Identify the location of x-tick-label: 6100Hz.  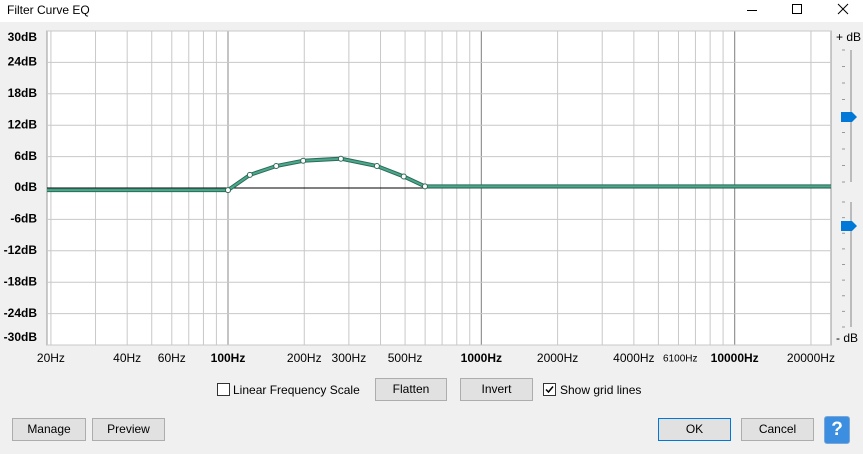
(680, 359).